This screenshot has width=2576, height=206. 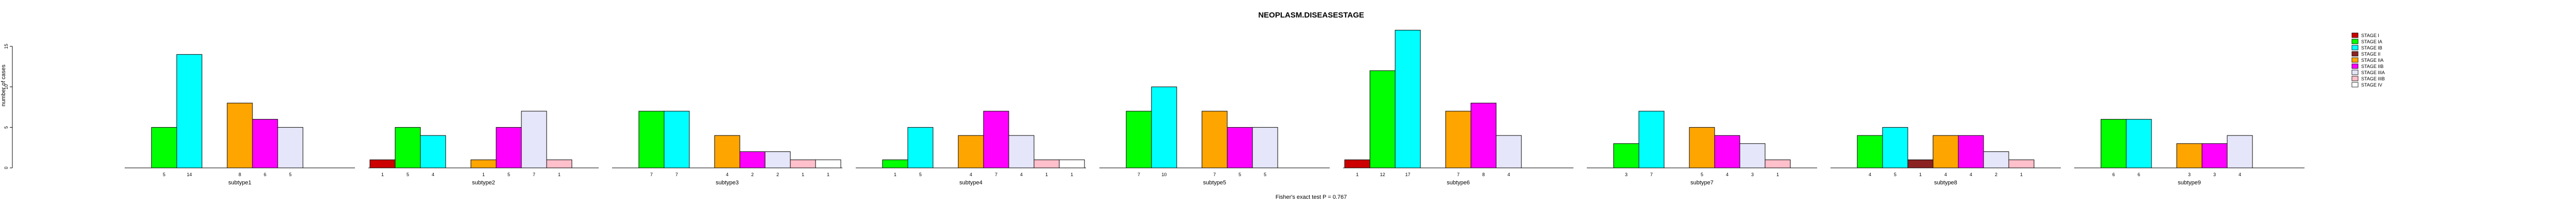 I want to click on y-tick-label: 5, so click(x=6, y=127).